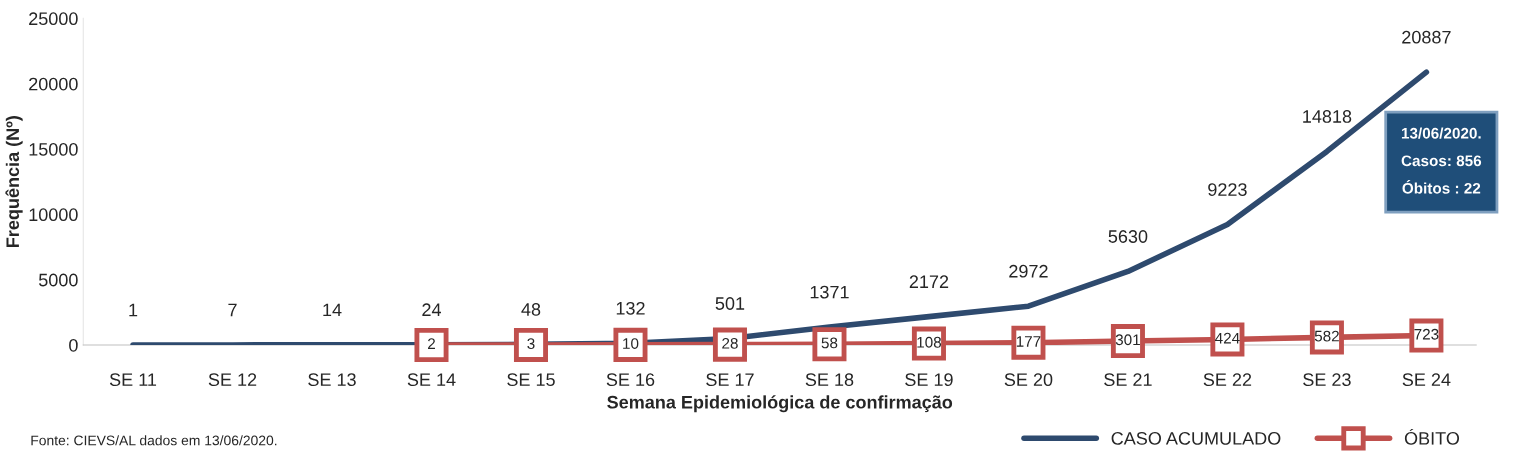 The height and width of the screenshot is (460, 1514). I want to click on data-label: 1371, so click(829, 292).